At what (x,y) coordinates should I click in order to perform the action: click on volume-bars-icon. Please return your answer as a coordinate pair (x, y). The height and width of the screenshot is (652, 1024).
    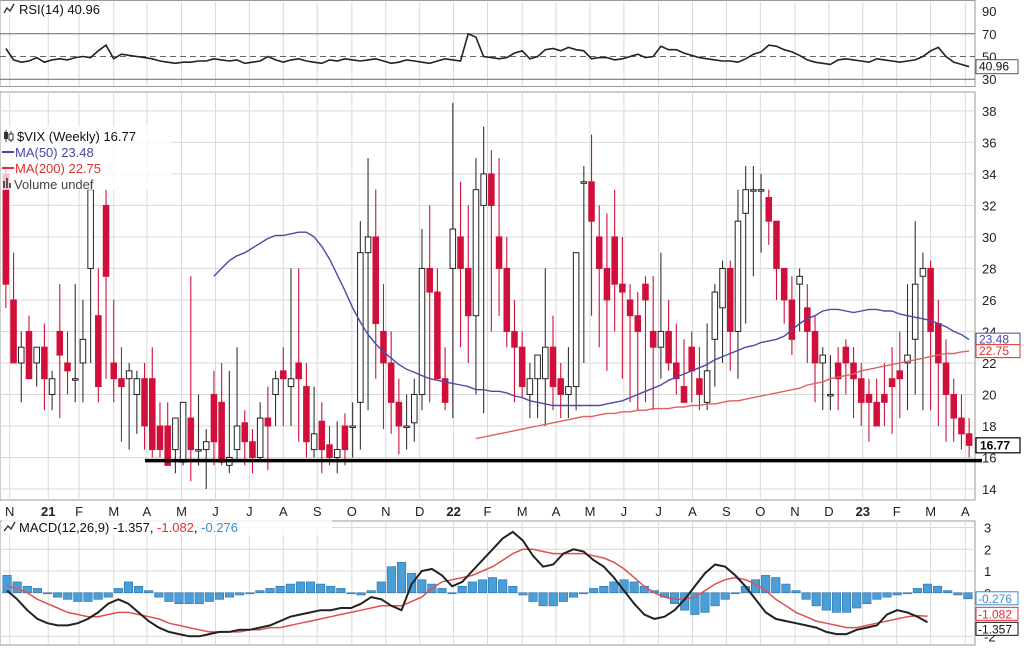
    Looking at the image, I should click on (7, 183).